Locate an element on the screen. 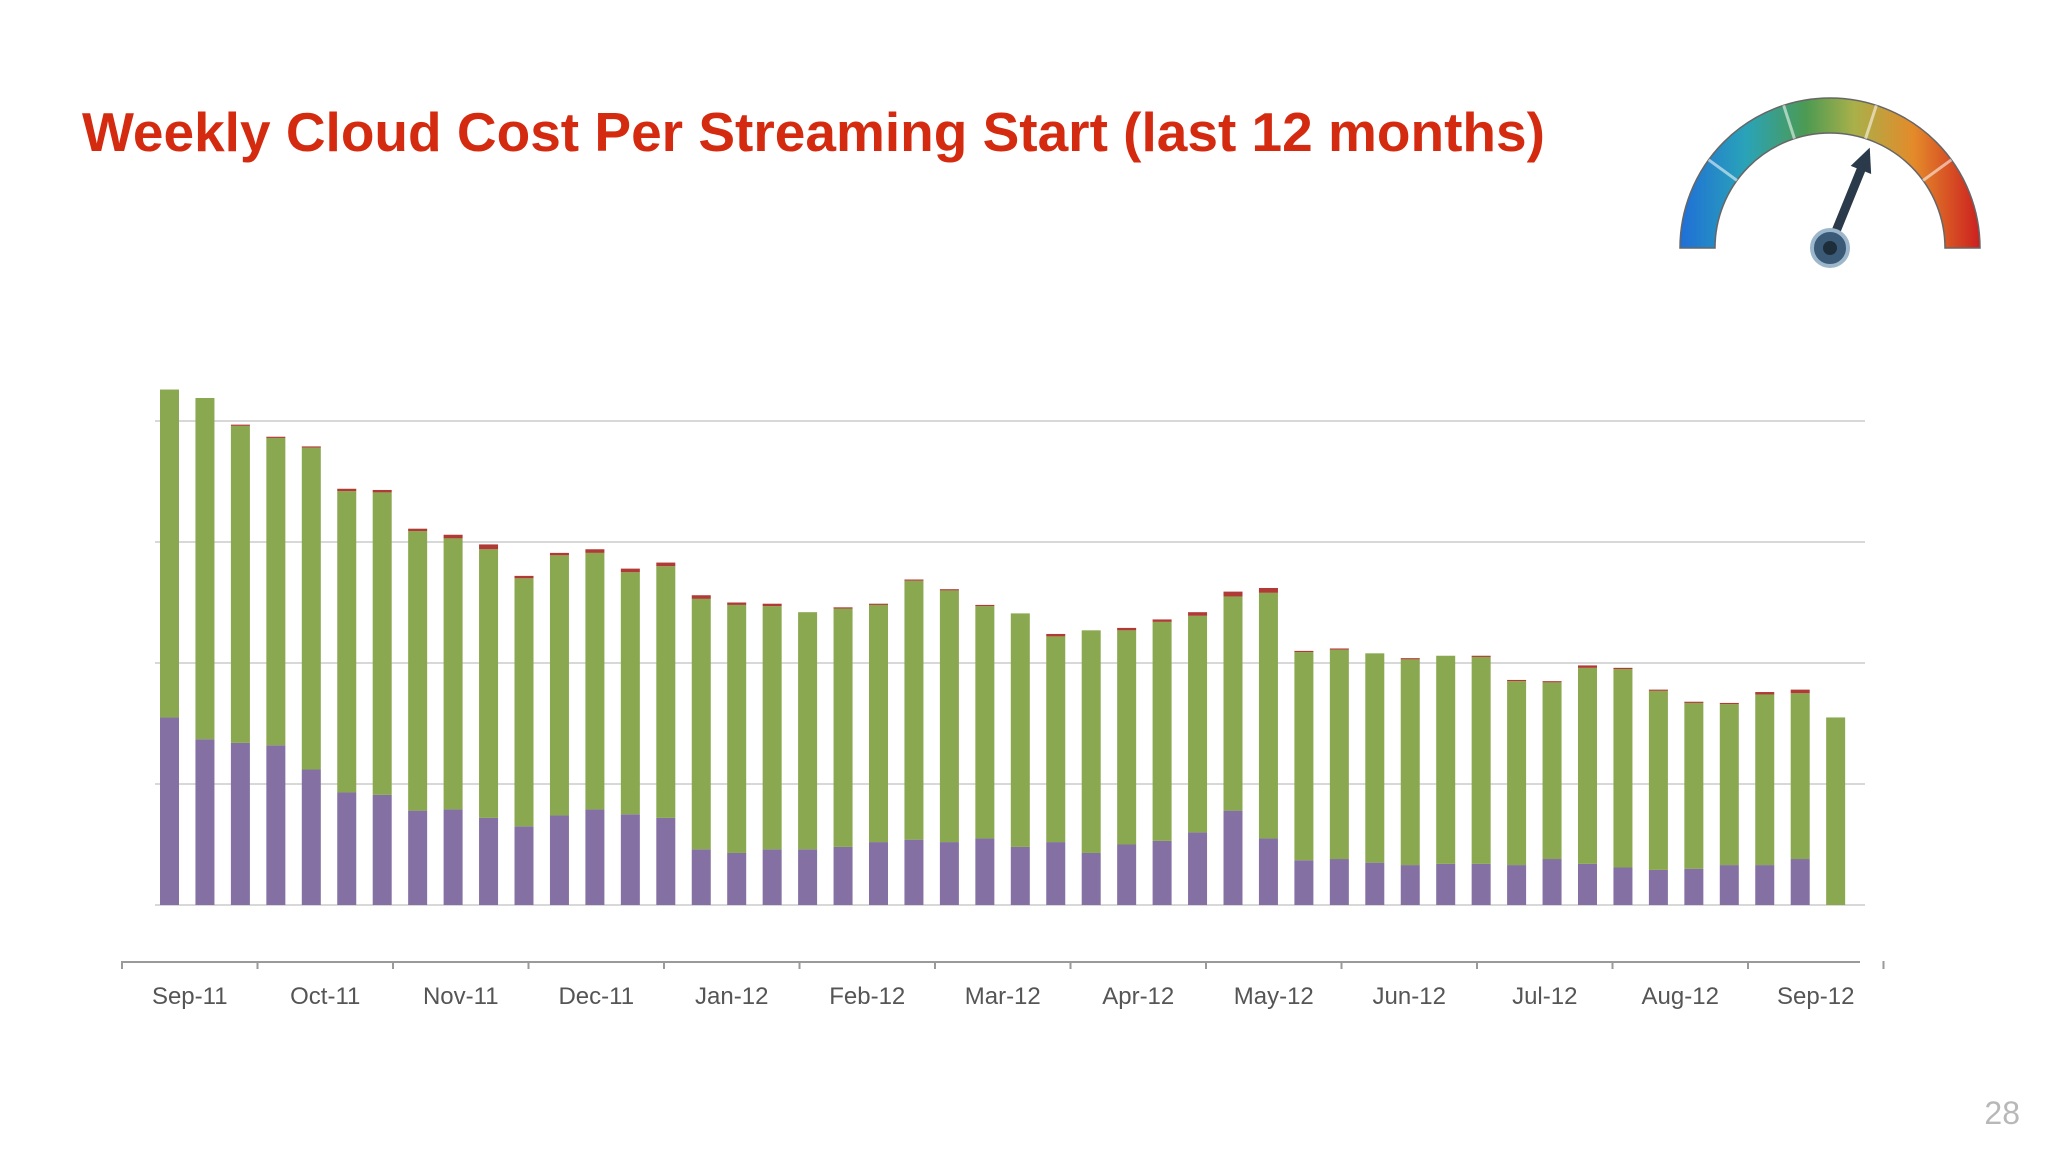  x-tick-label: Oct-11 is located at coordinates (325, 996).